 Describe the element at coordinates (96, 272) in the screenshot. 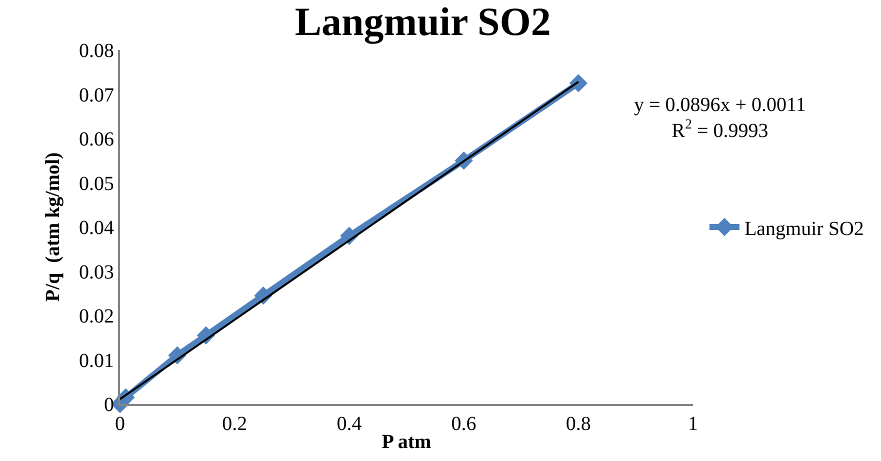

I see `y-tick-label: 0.03` at that location.